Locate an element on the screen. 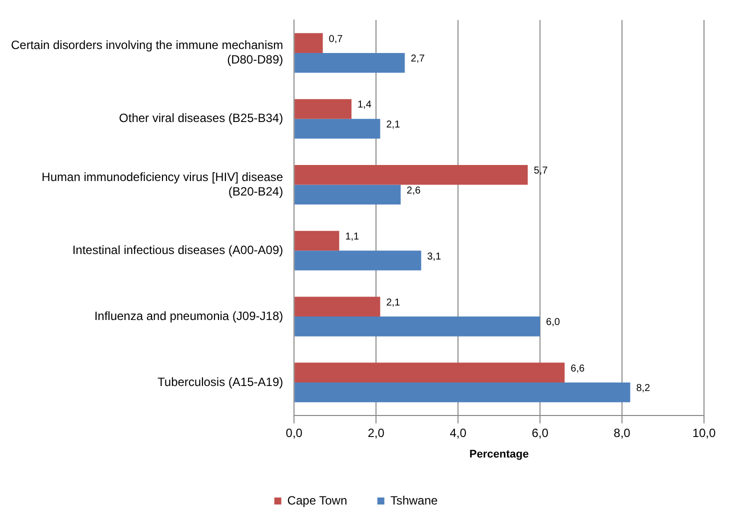  data-label: 1,4 is located at coordinates (365, 105).